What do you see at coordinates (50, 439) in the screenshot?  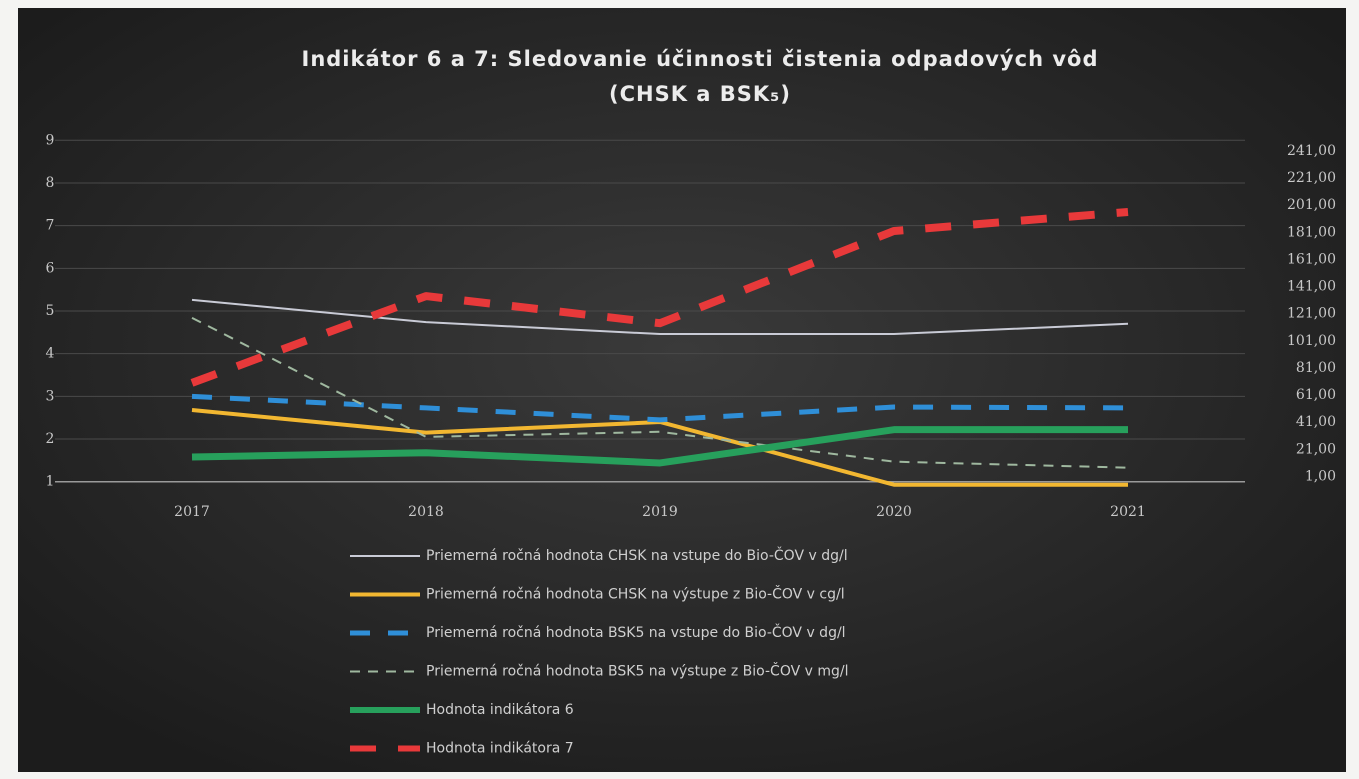 I see `y-tick-label: 2` at bounding box center [50, 439].